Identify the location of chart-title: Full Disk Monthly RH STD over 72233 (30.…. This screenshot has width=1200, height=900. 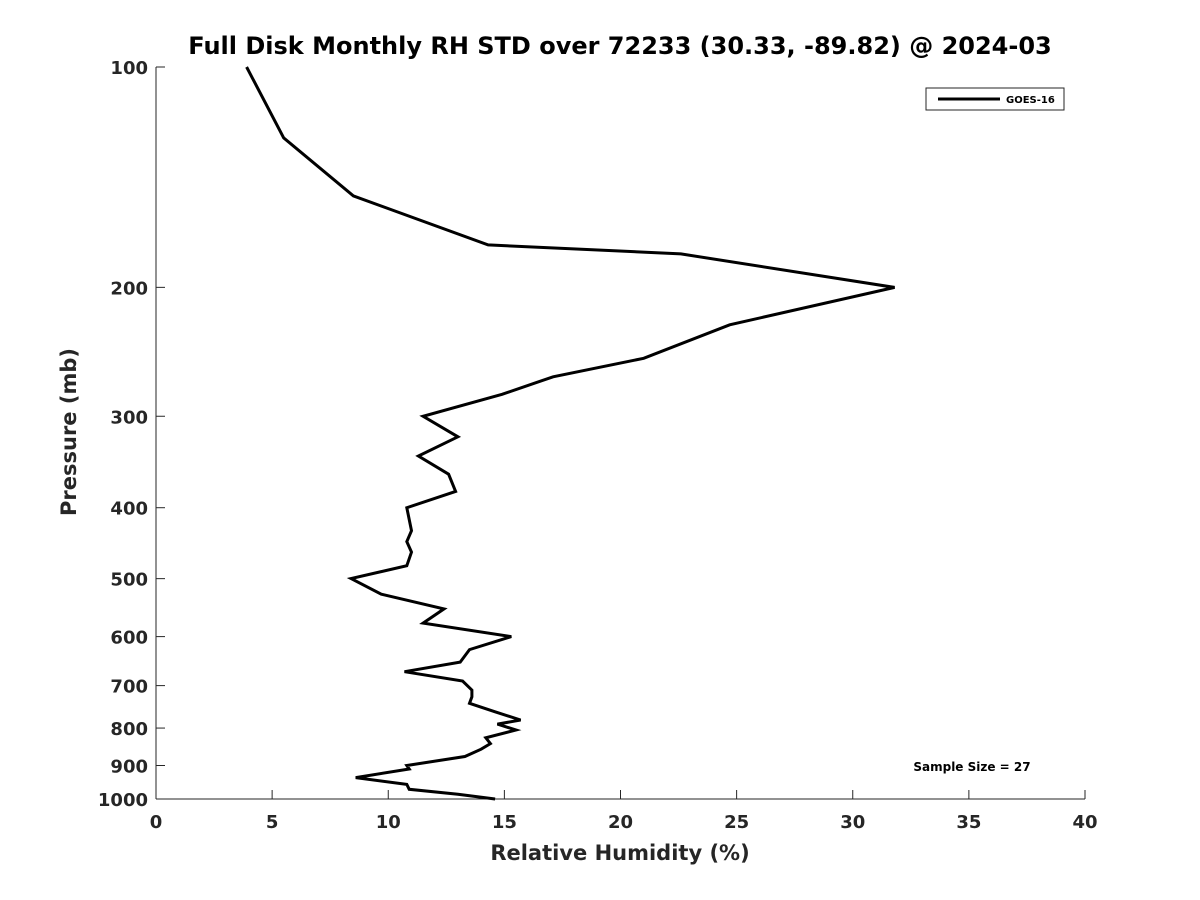
(619, 46).